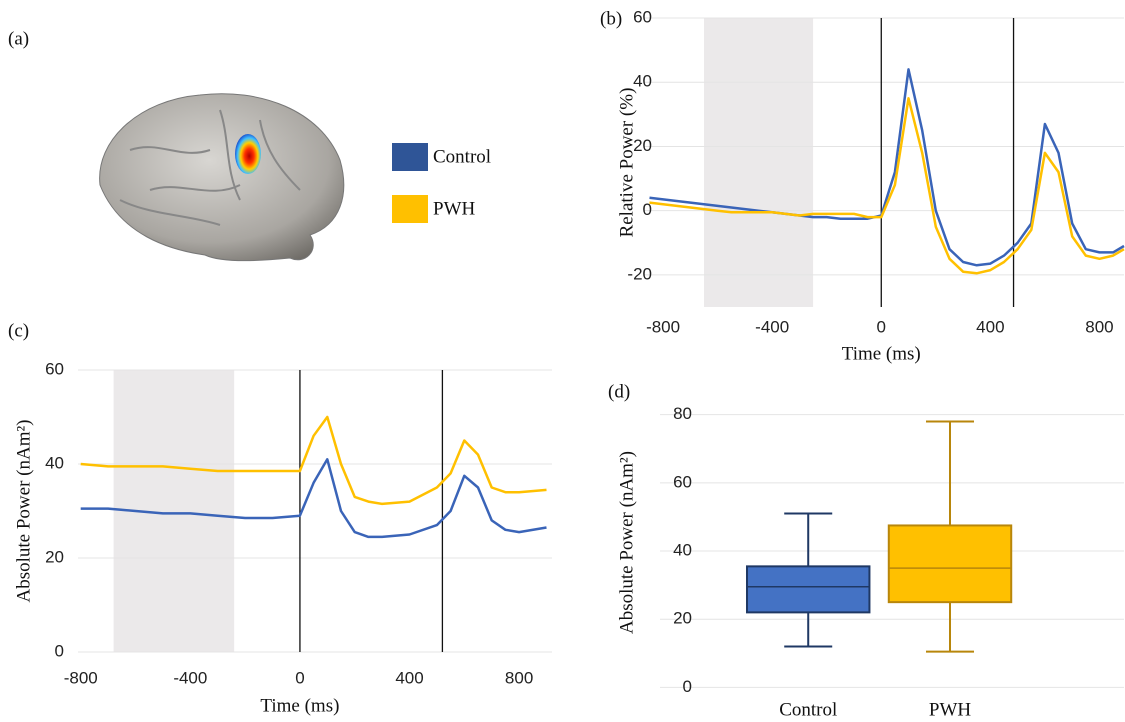  I want to click on panel-label: (d), so click(619, 391).